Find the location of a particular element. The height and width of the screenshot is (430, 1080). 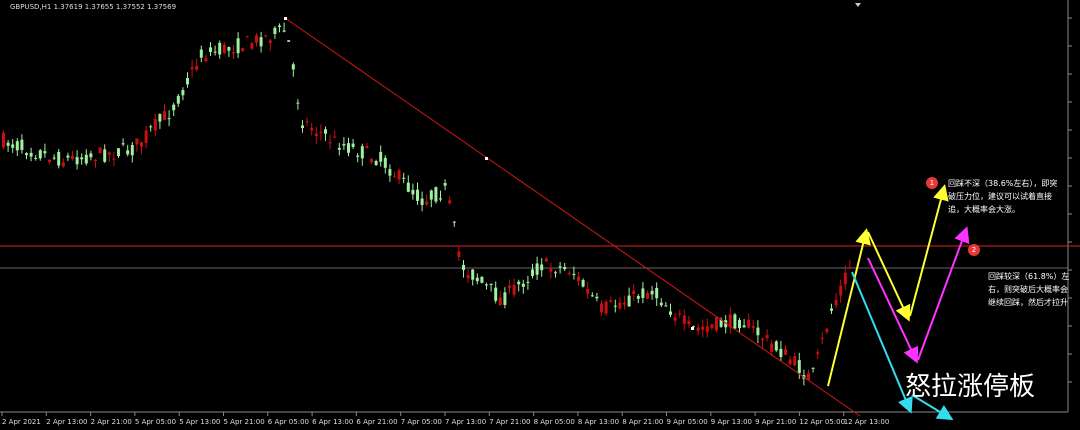

time-label: 12 Apr 05:00 is located at coordinates (822, 422).